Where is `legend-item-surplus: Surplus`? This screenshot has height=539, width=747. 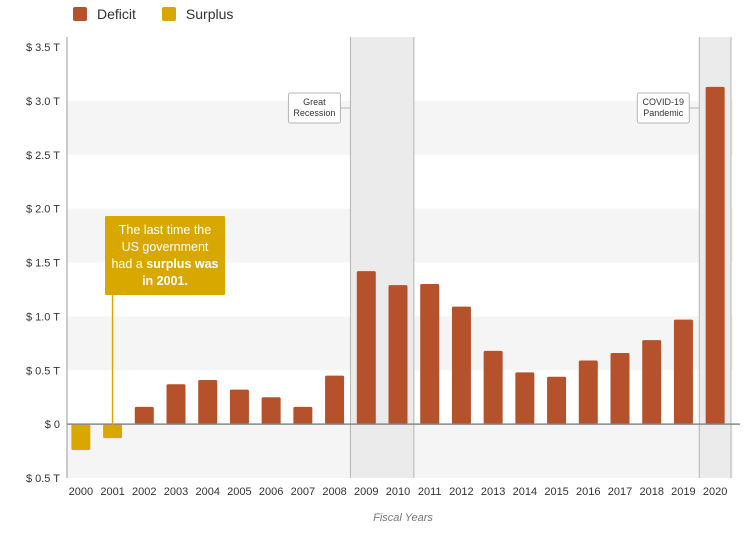
legend-item-surplus: Surplus is located at coordinates (197, 14).